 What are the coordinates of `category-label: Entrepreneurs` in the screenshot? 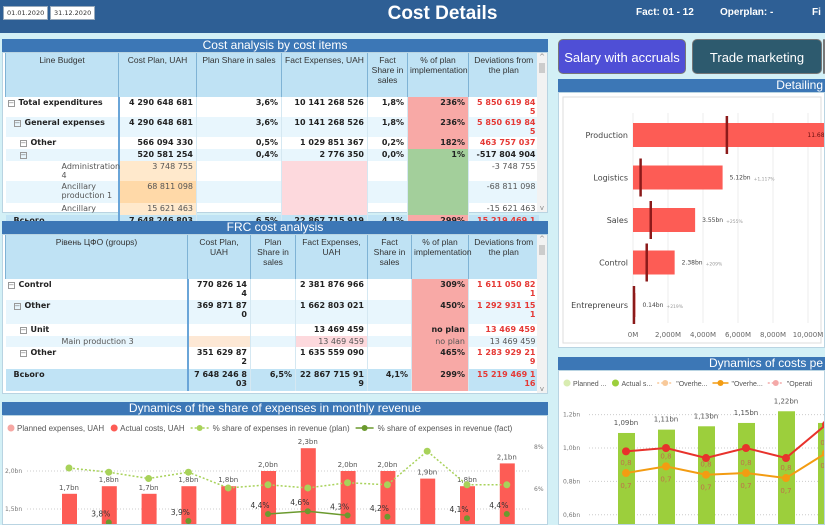 It's located at (599, 305).